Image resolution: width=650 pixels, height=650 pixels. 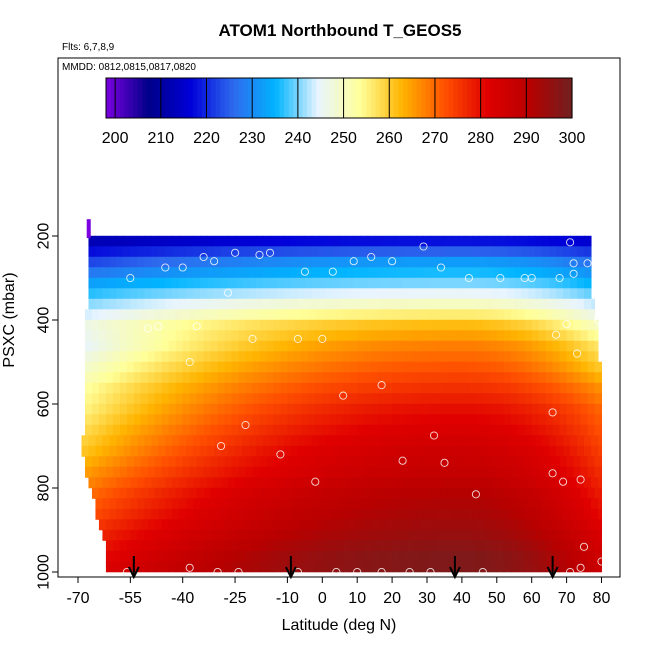 What do you see at coordinates (115, 138) in the screenshot?
I see `colorbar-tick-label: 200` at bounding box center [115, 138].